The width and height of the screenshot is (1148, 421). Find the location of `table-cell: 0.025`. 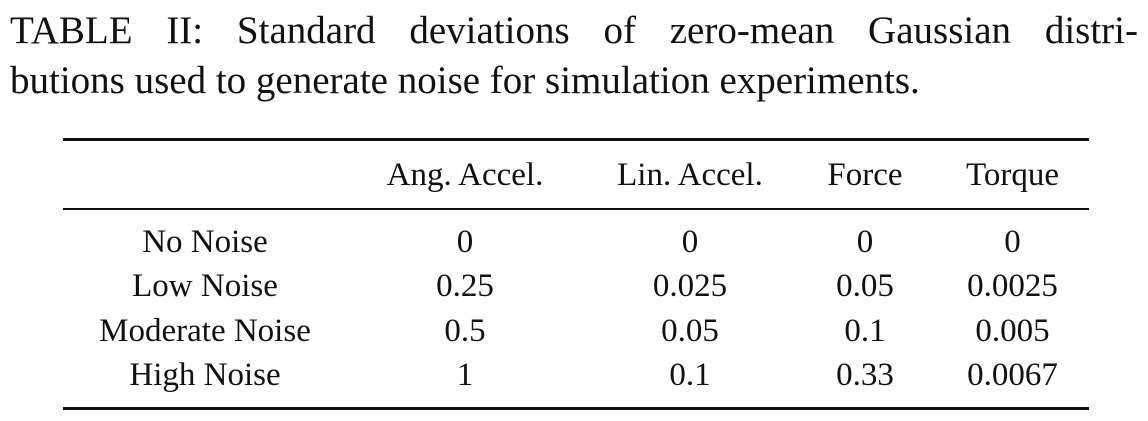

table-cell: 0.025 is located at coordinates (690, 286).